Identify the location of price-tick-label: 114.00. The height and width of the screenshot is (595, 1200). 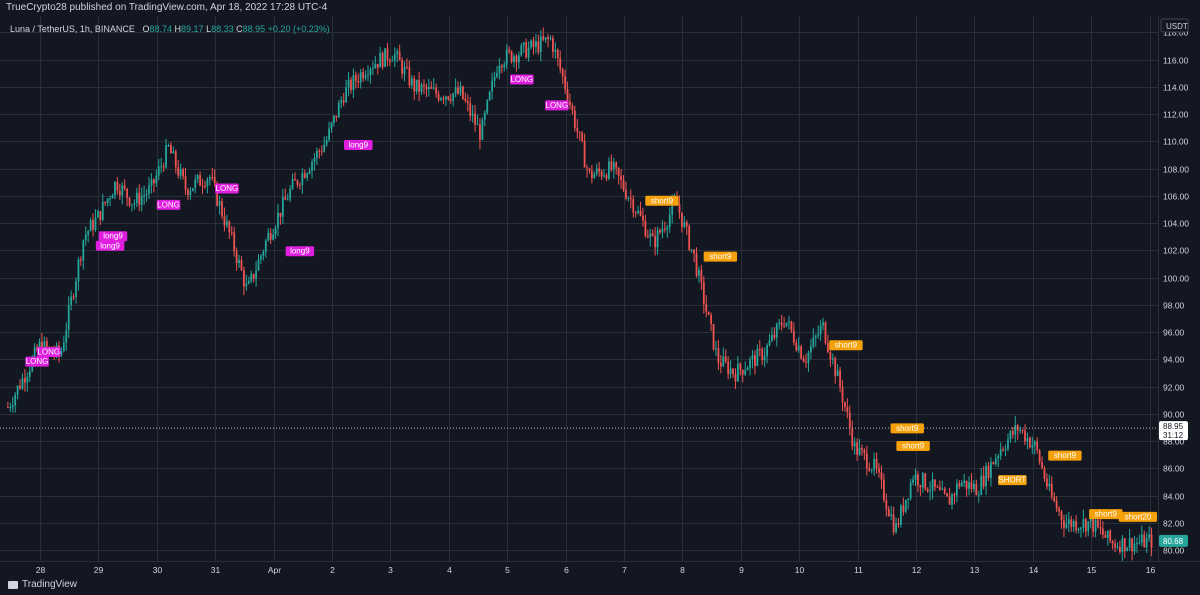
(1176, 88).